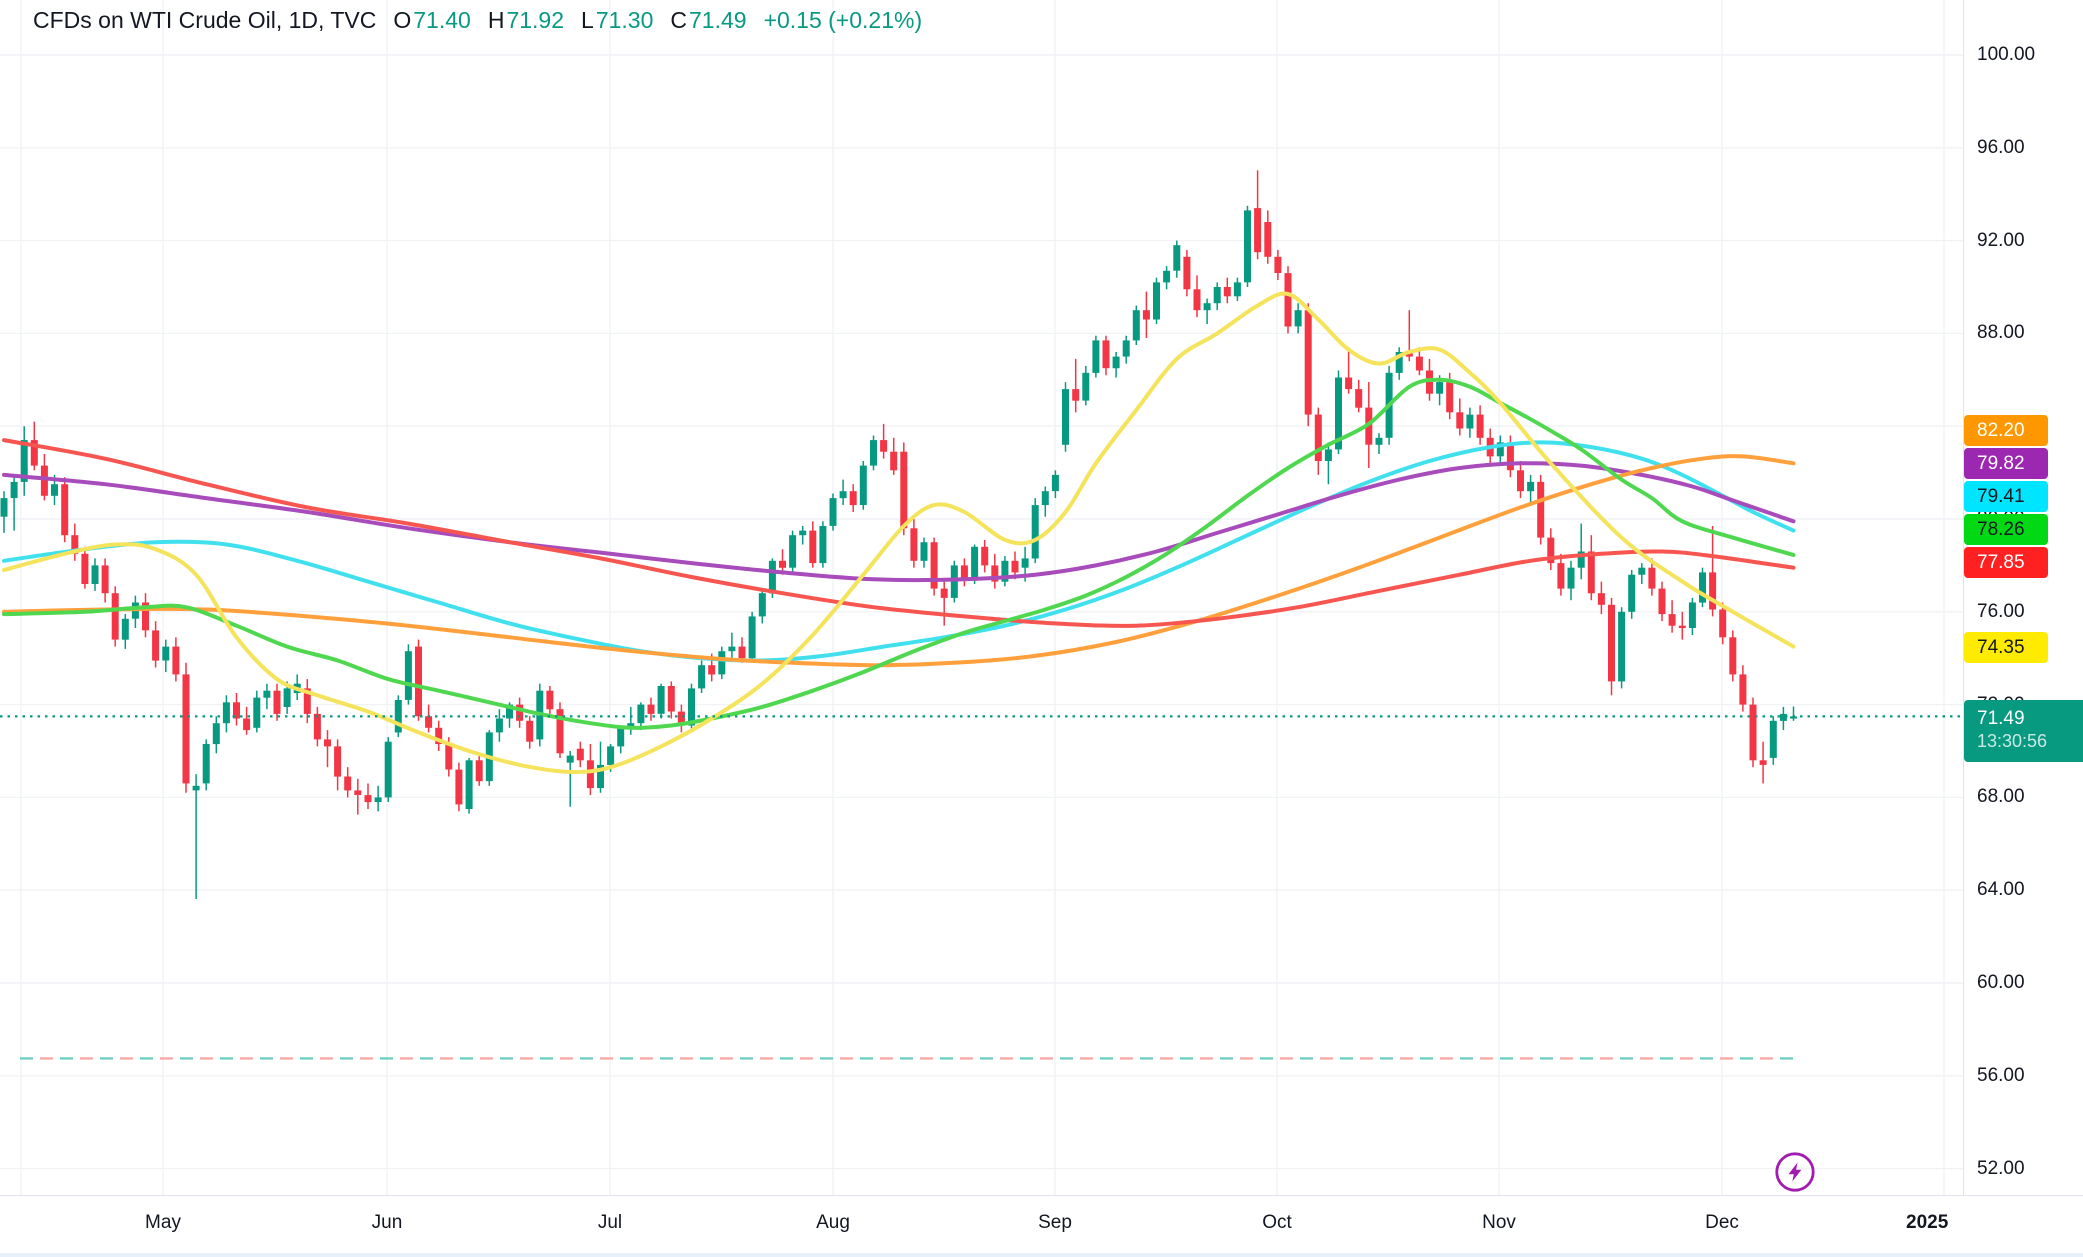 The height and width of the screenshot is (1257, 2083). What do you see at coordinates (1041, 1224) in the screenshot?
I see `time-axis: May Jun Jul Aug Sep Oct Nov Dec 2025` at bounding box center [1041, 1224].